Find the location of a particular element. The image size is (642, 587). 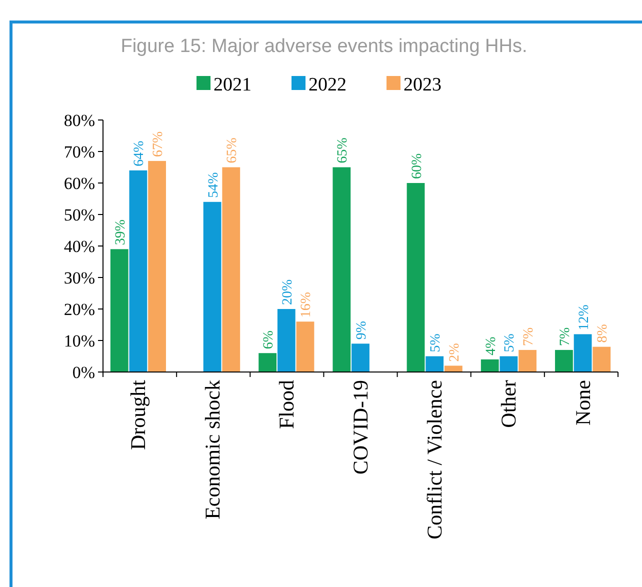

y-tick-label: 20% is located at coordinates (79, 309).